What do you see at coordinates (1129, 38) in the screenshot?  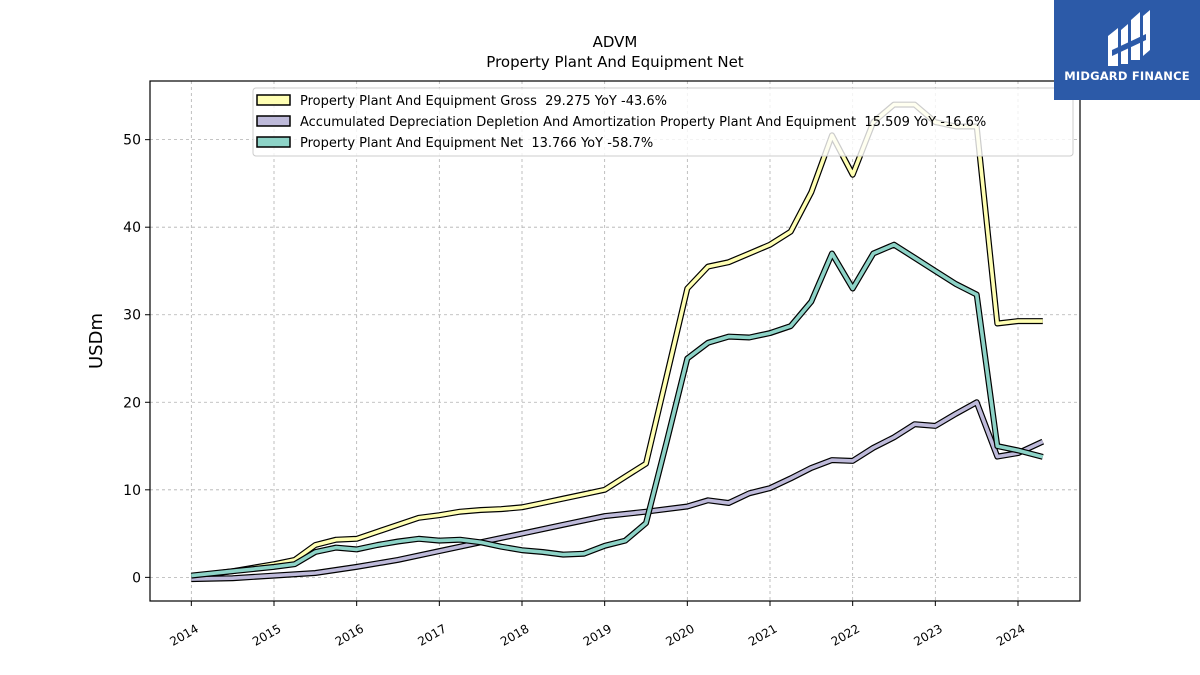 I see `midgard-logo-icon` at bounding box center [1129, 38].